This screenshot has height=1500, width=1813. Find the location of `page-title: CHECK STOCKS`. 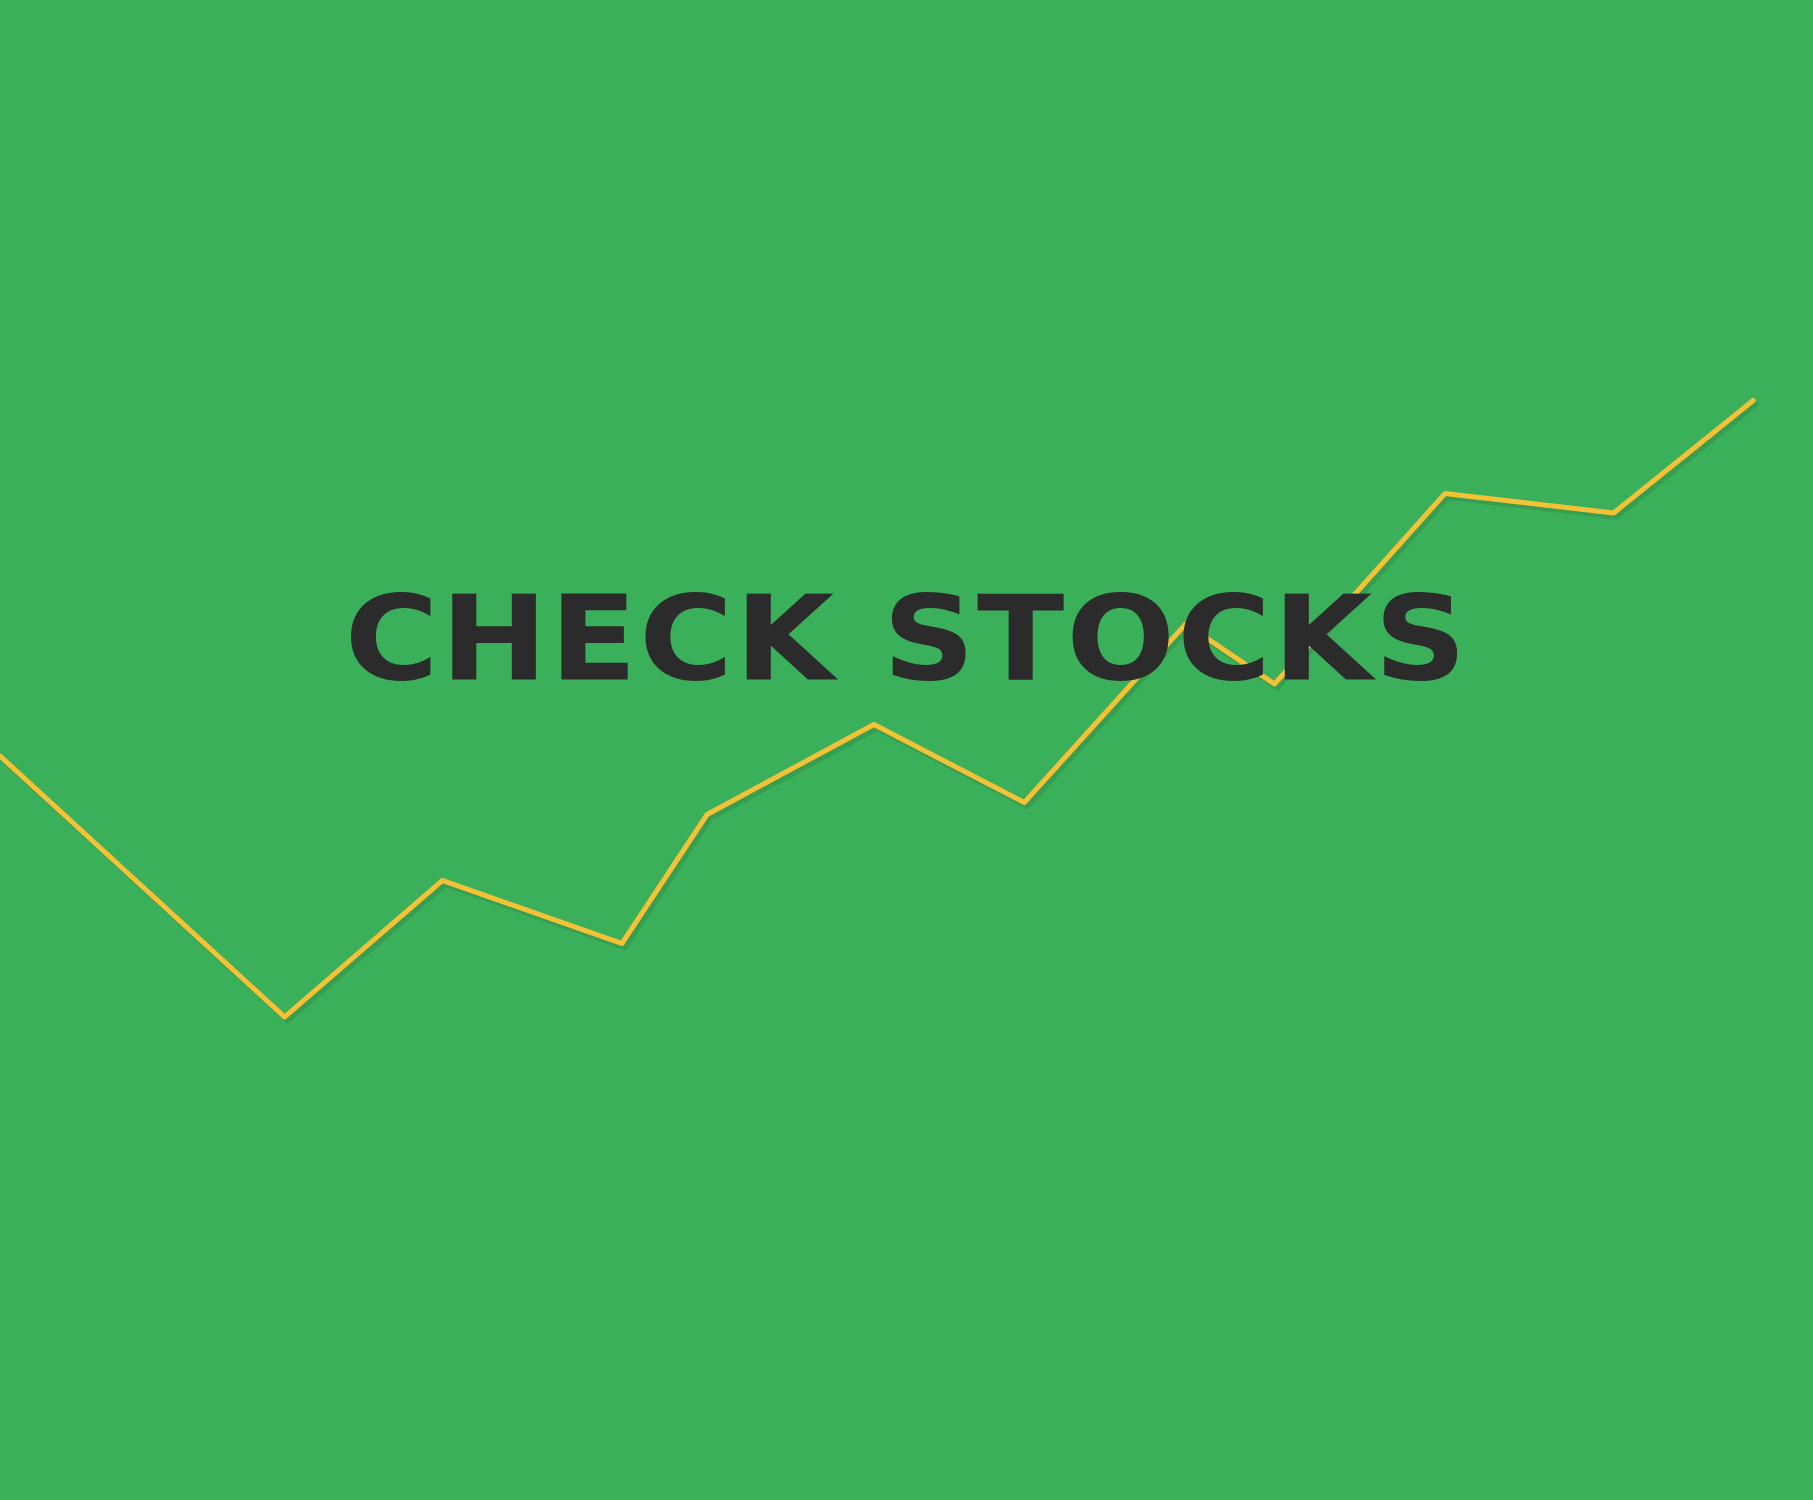

page-title: CHECK STOCKS is located at coordinates (906, 640).